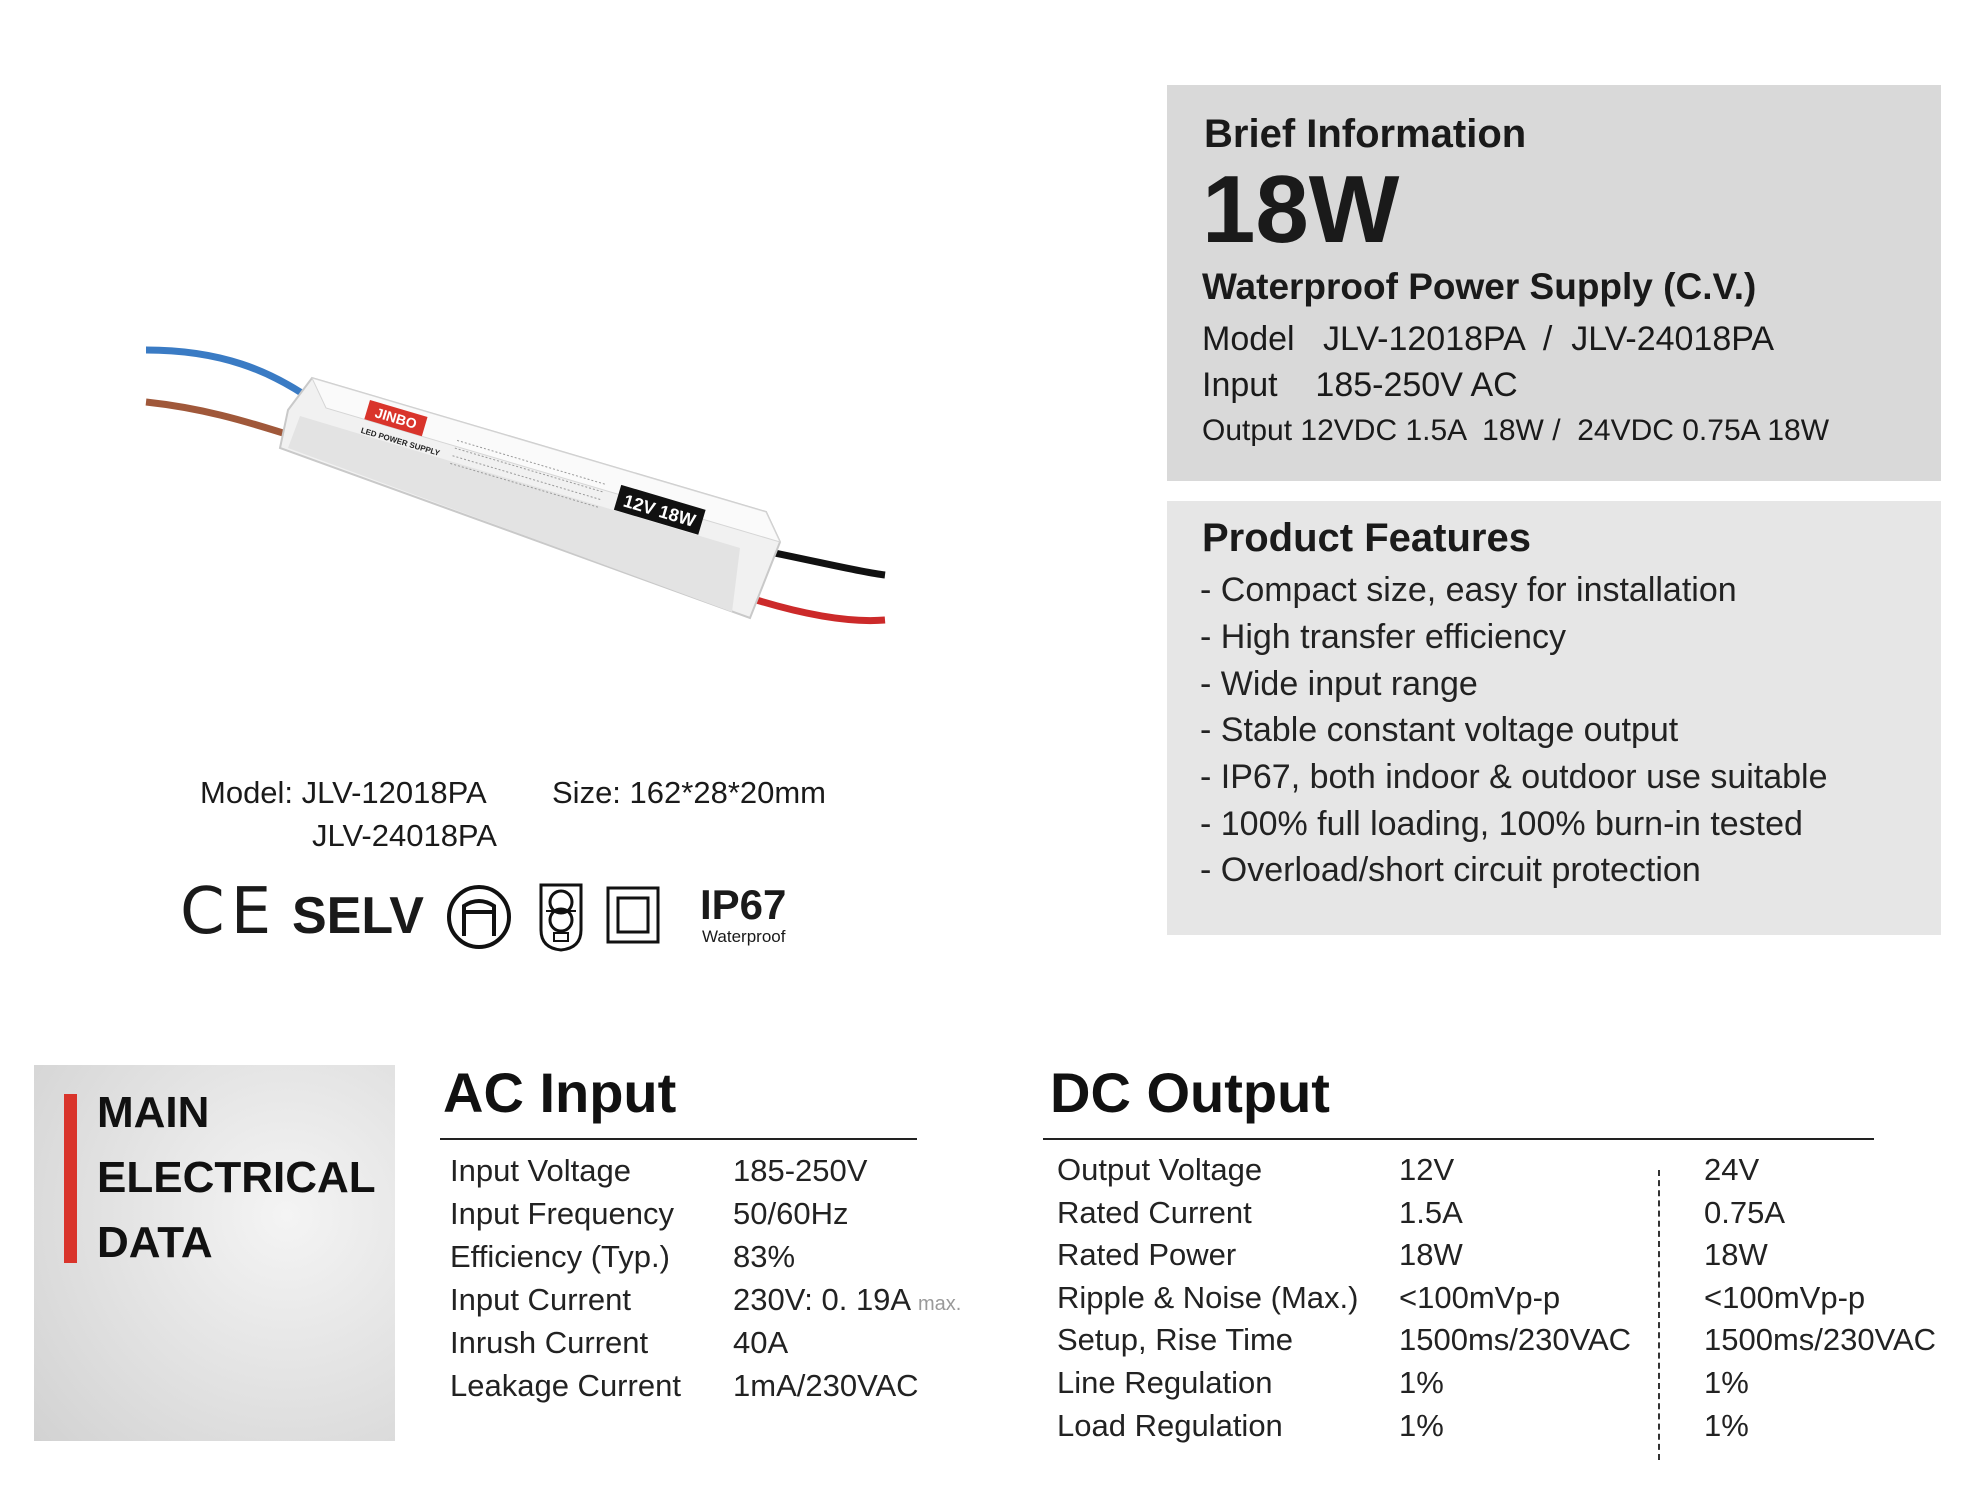  What do you see at coordinates (479, 917) in the screenshot?
I see `furniture-mount-icon` at bounding box center [479, 917].